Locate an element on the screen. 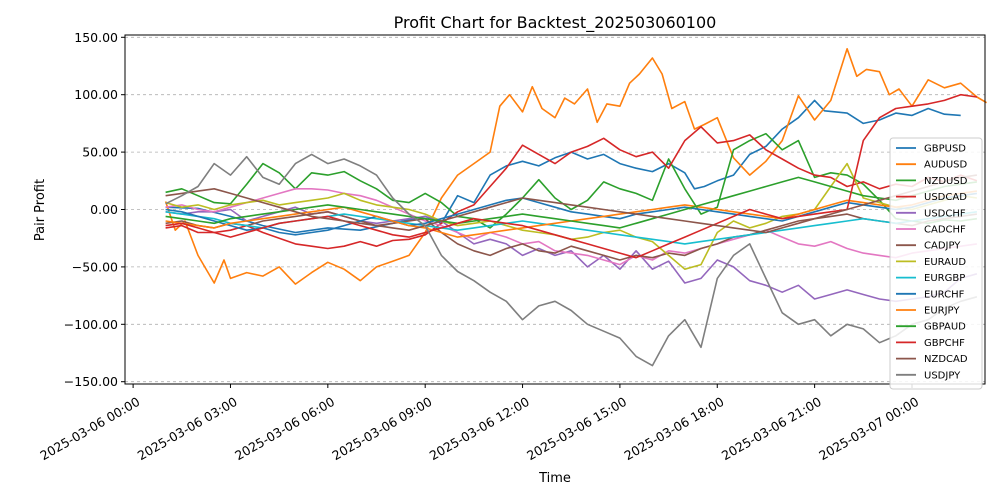 The height and width of the screenshot is (500, 1000). legend-label-cadjpy: CADJPY is located at coordinates (942, 246).